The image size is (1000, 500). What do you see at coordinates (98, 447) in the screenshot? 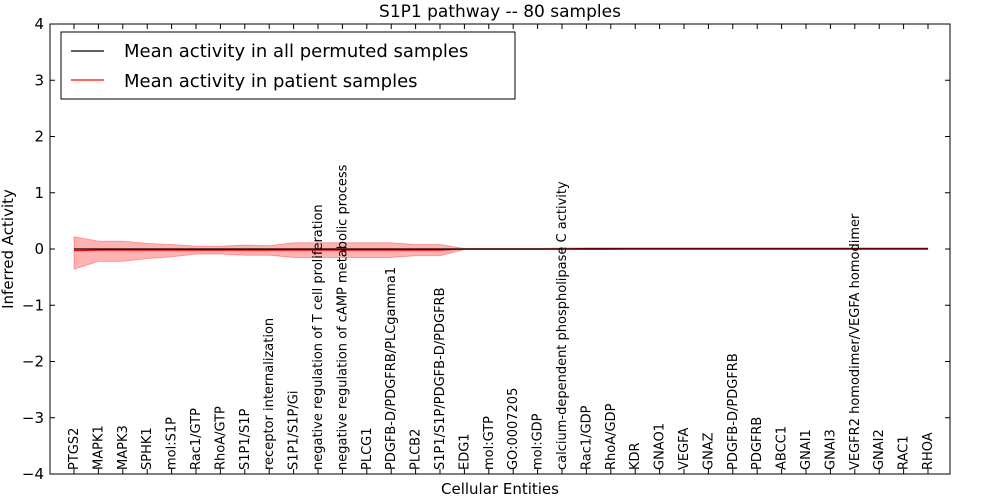
I see `x-tick-label: MAPK1` at bounding box center [98, 447].